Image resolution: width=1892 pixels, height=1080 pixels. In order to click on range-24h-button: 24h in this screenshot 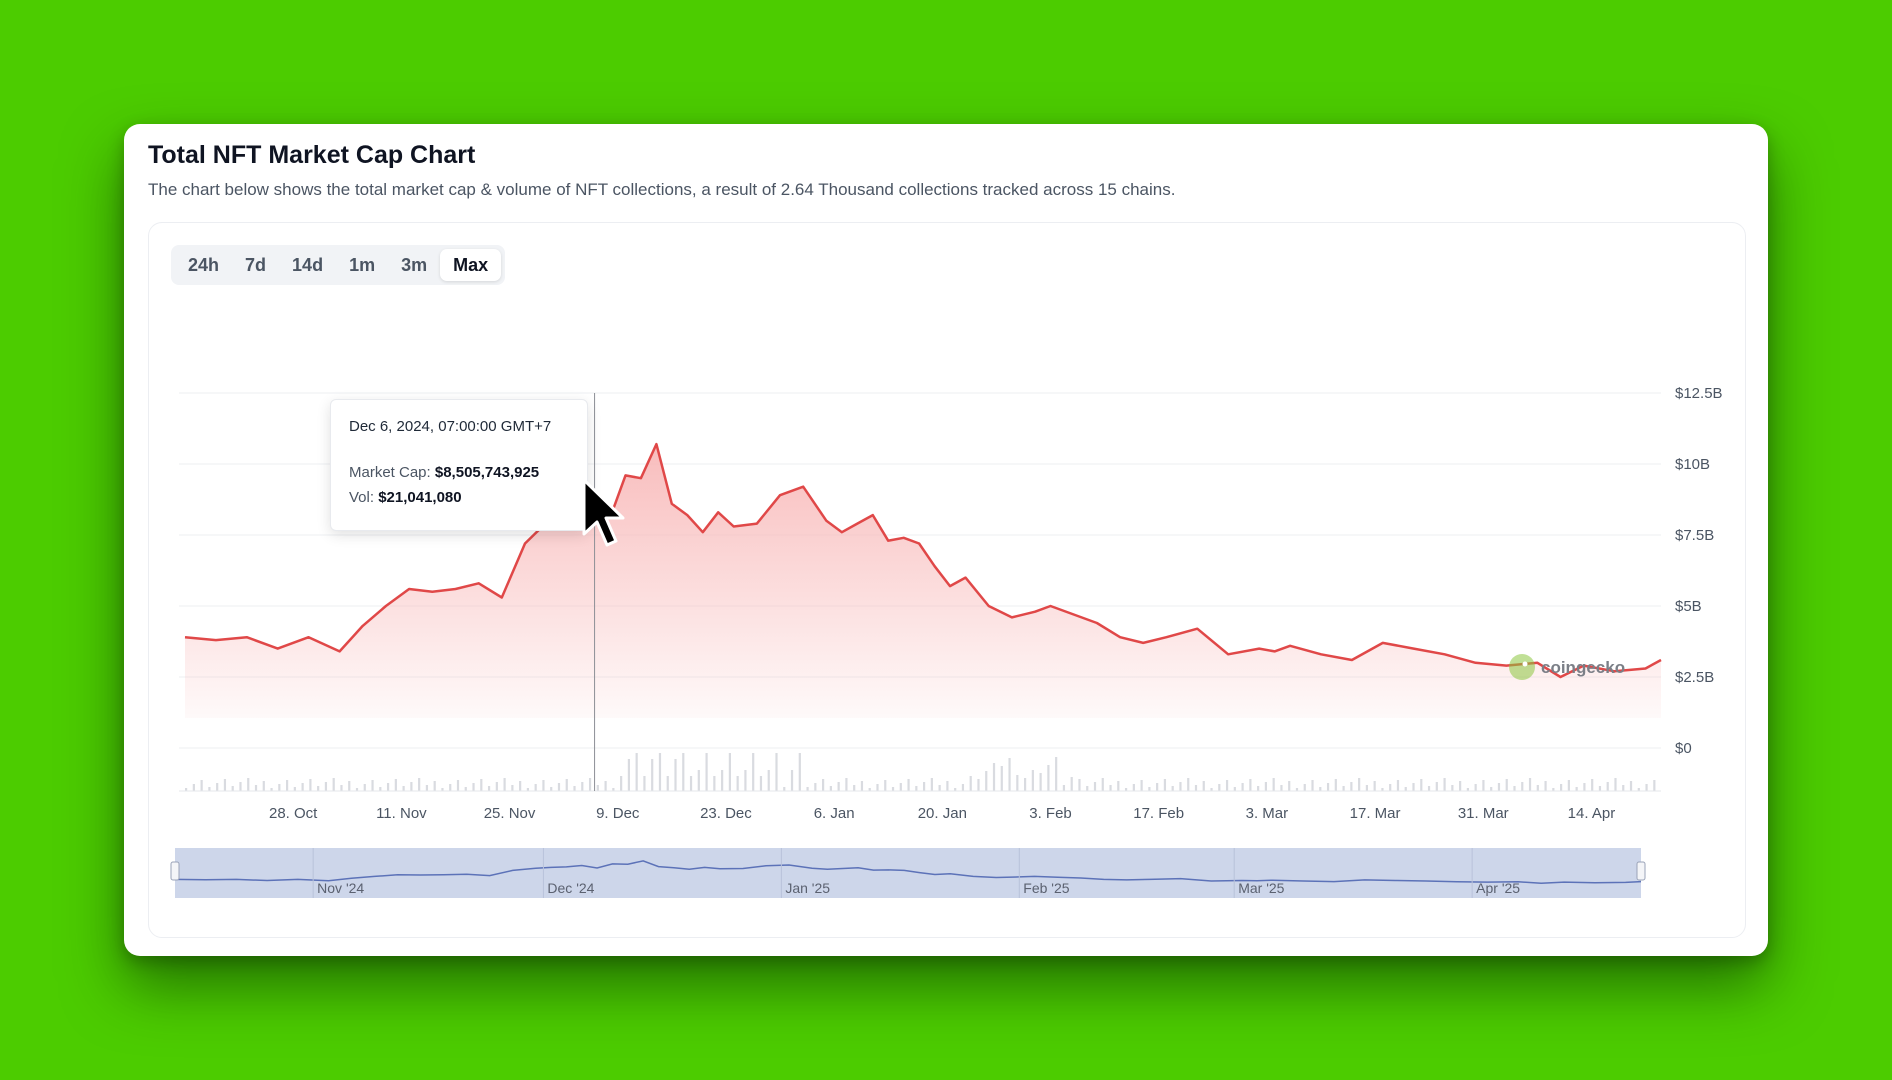, I will do `click(203, 265)`.